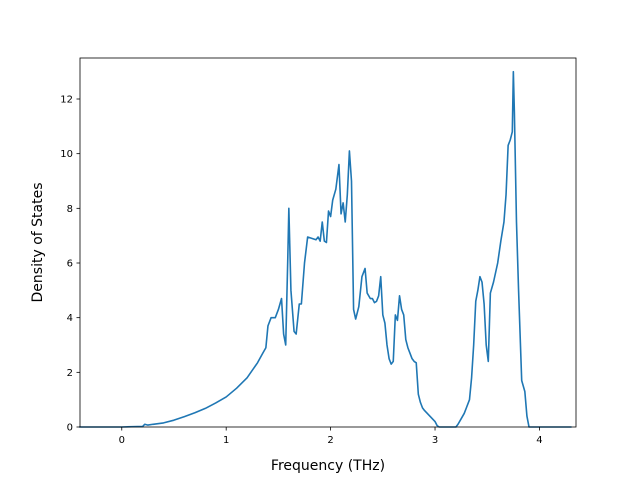 The height and width of the screenshot is (480, 640). I want to click on y-tick-label: 10, so click(66, 154).